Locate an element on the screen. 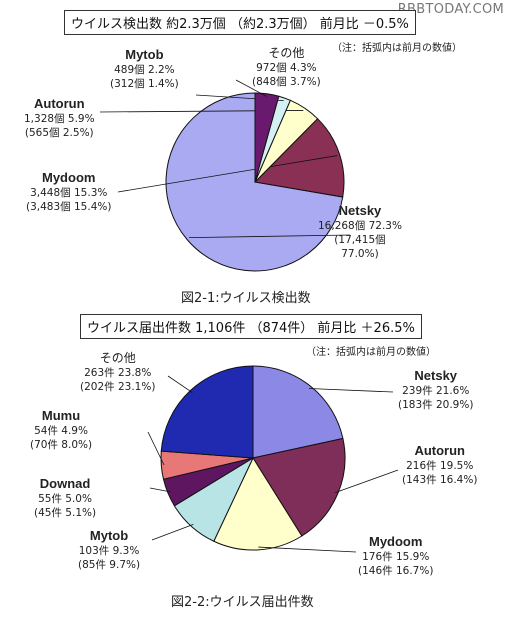 Image resolution: width=510 pixels, height=618 pixels. chart1-label-value: 3,448個 15.3% is located at coordinates (69, 193).